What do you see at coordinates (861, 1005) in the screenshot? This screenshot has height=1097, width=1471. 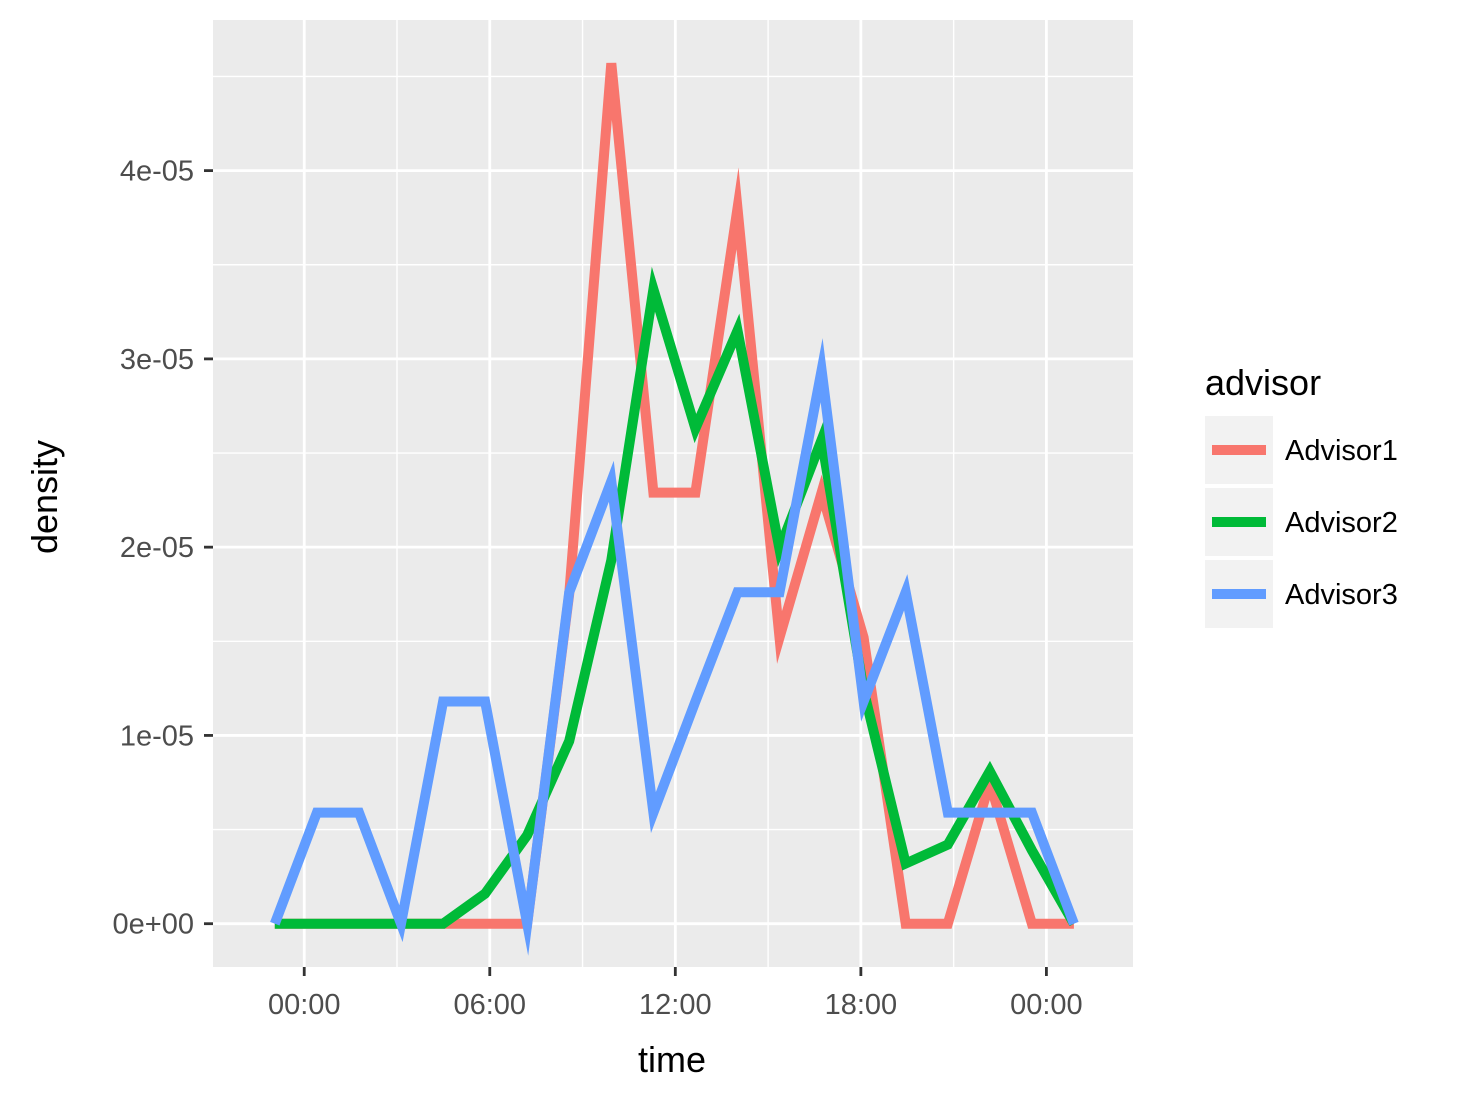 I see `x-tick-label: 18:00` at bounding box center [861, 1005].